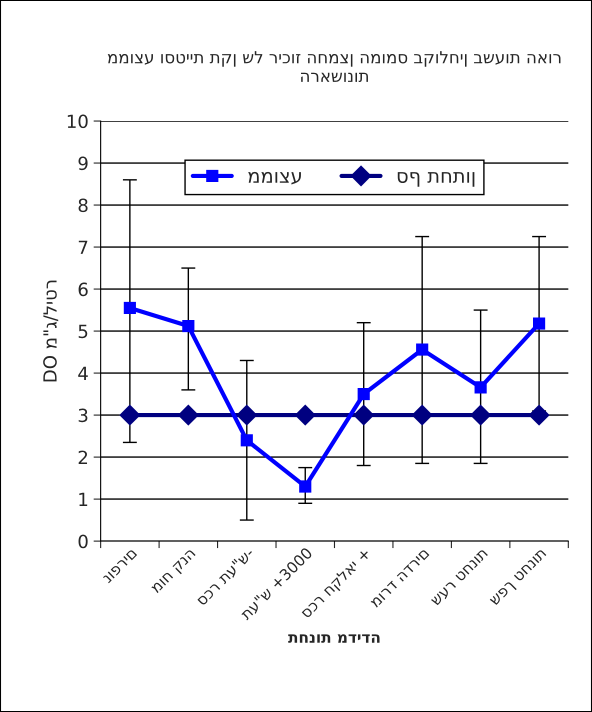 The height and width of the screenshot is (712, 592). Describe the element at coordinates (83, 373) in the screenshot. I see `y-tick-label: 4` at that location.